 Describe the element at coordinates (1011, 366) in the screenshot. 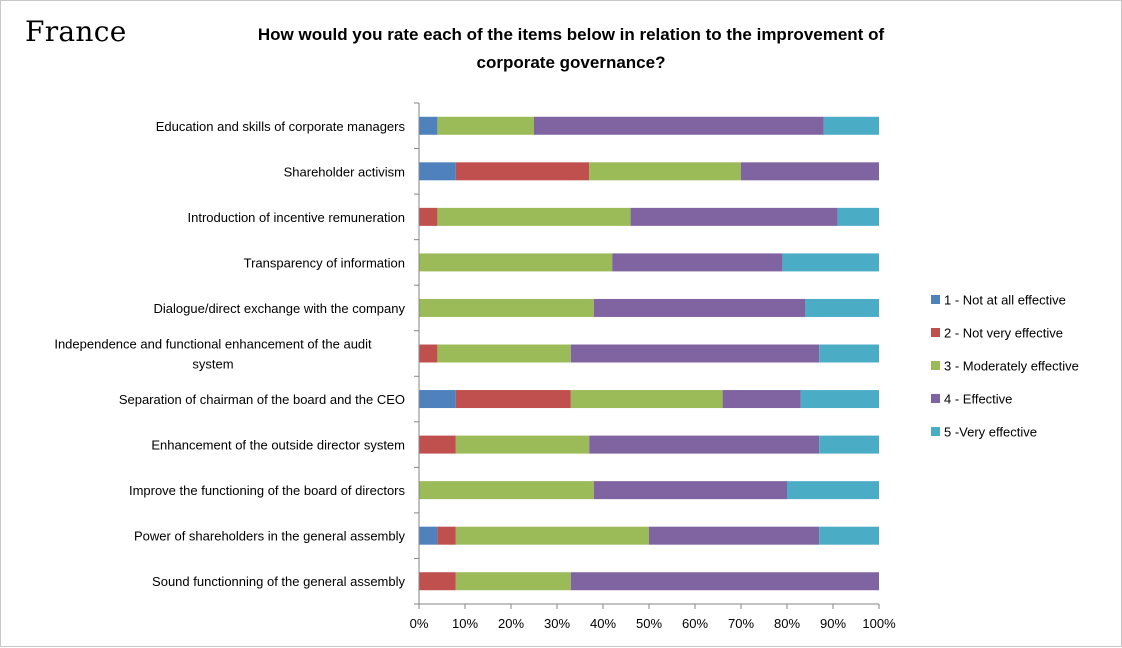

I see `legend-label: 3 - Moderately effective` at that location.